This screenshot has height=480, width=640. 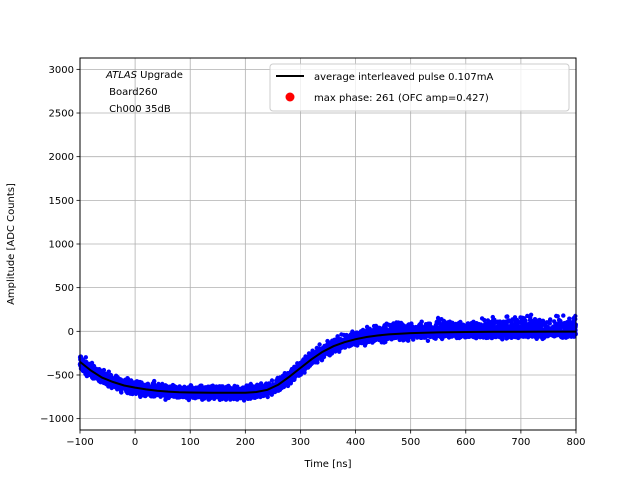 What do you see at coordinates (575, 442) in the screenshot?
I see `x-tick-label: 800` at bounding box center [575, 442].